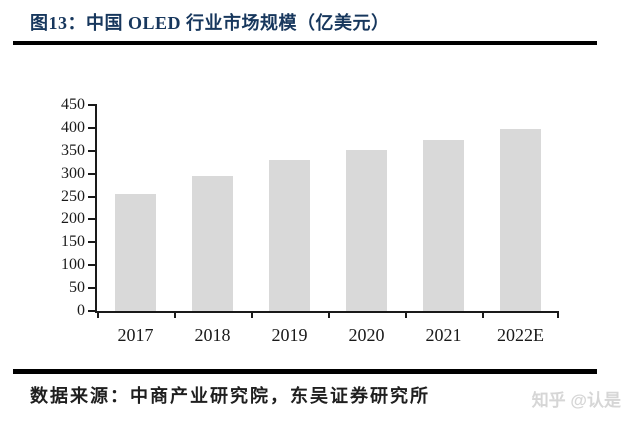 The height and width of the screenshot is (421, 631). I want to click on y-tick-label: 100, so click(73, 265).